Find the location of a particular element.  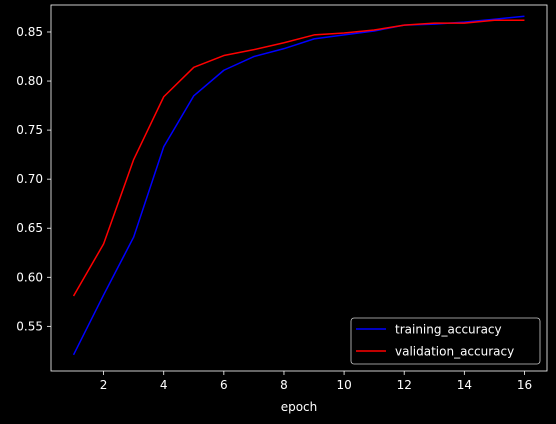

x-tick-label: 16 is located at coordinates (524, 385).